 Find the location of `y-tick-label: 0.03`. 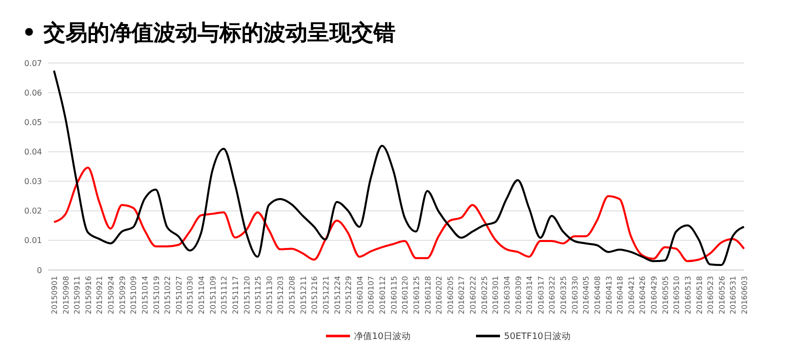

y-tick-label: 0.03 is located at coordinates (33, 181).